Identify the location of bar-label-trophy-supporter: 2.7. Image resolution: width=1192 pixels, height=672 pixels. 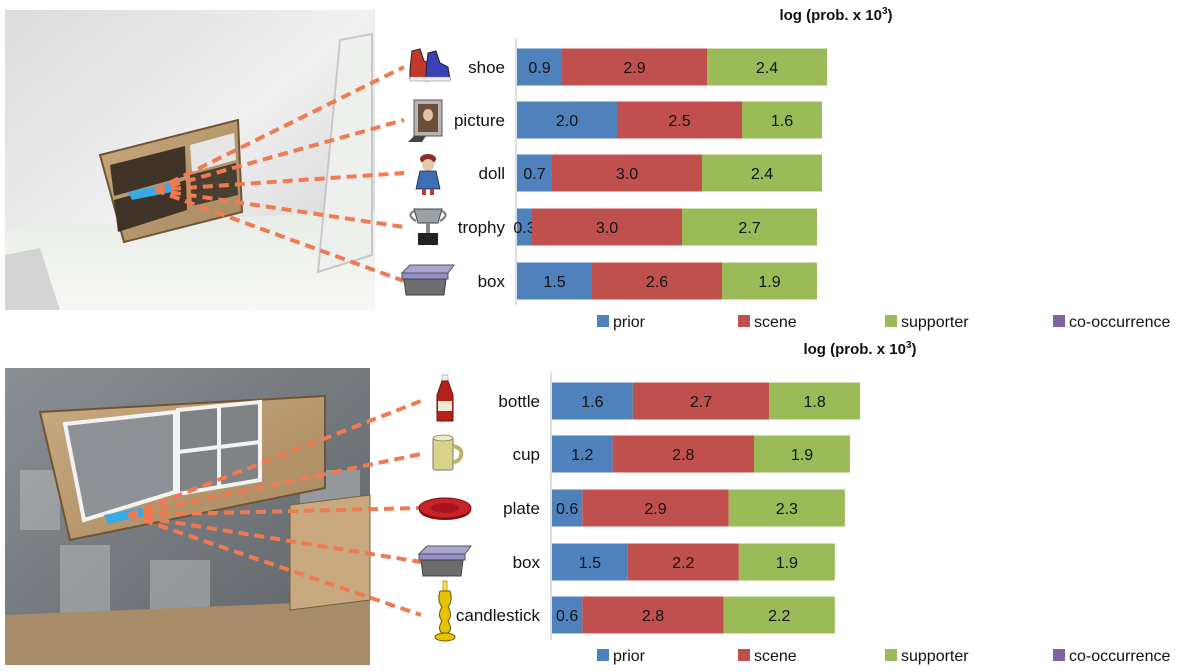
(749, 228).